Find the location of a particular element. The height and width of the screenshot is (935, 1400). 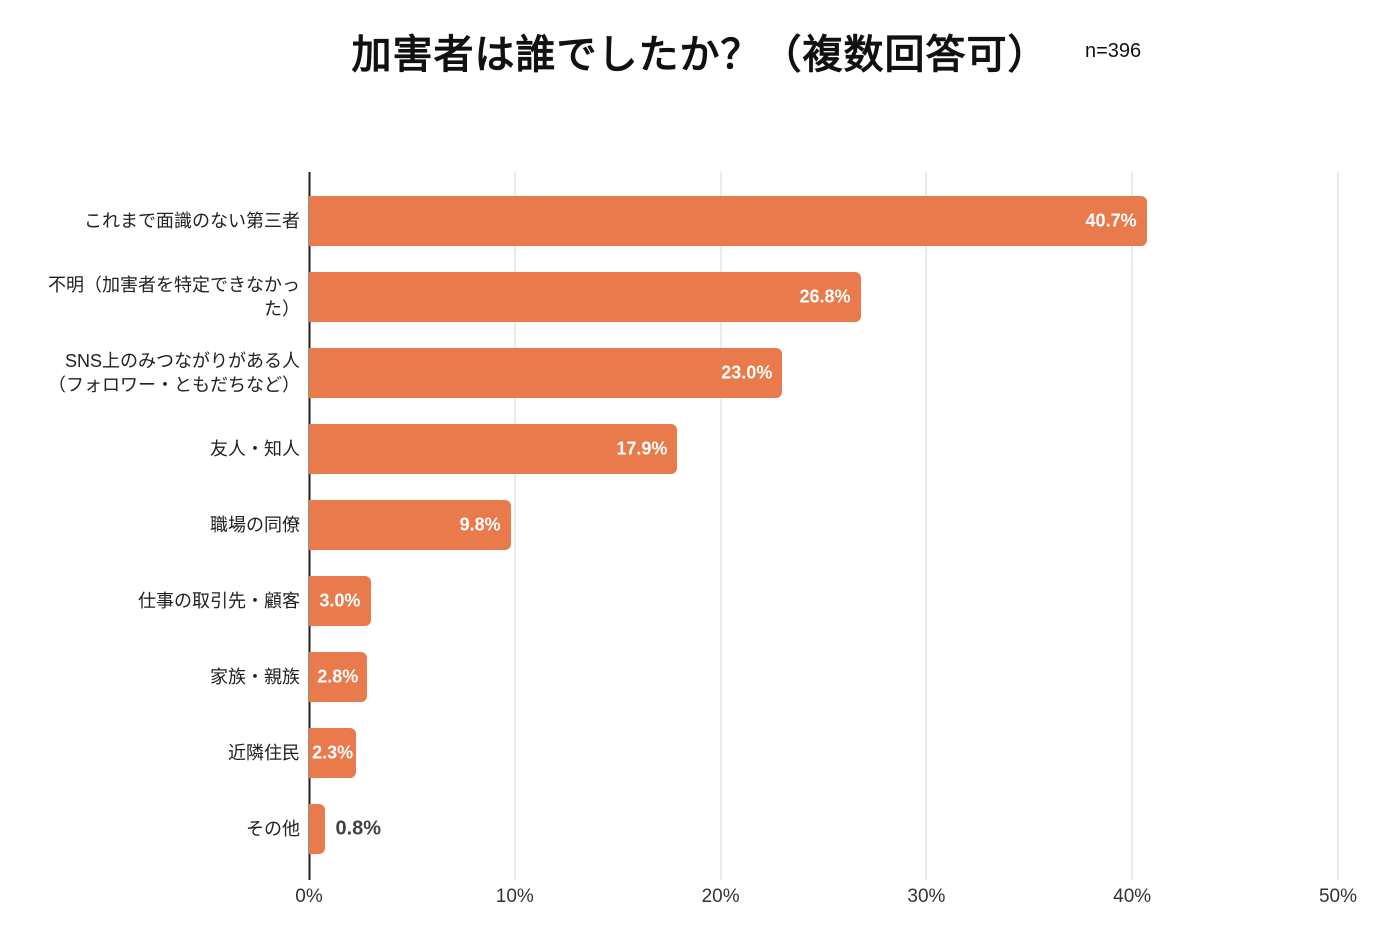

bar: 2.3% is located at coordinates (333, 753).